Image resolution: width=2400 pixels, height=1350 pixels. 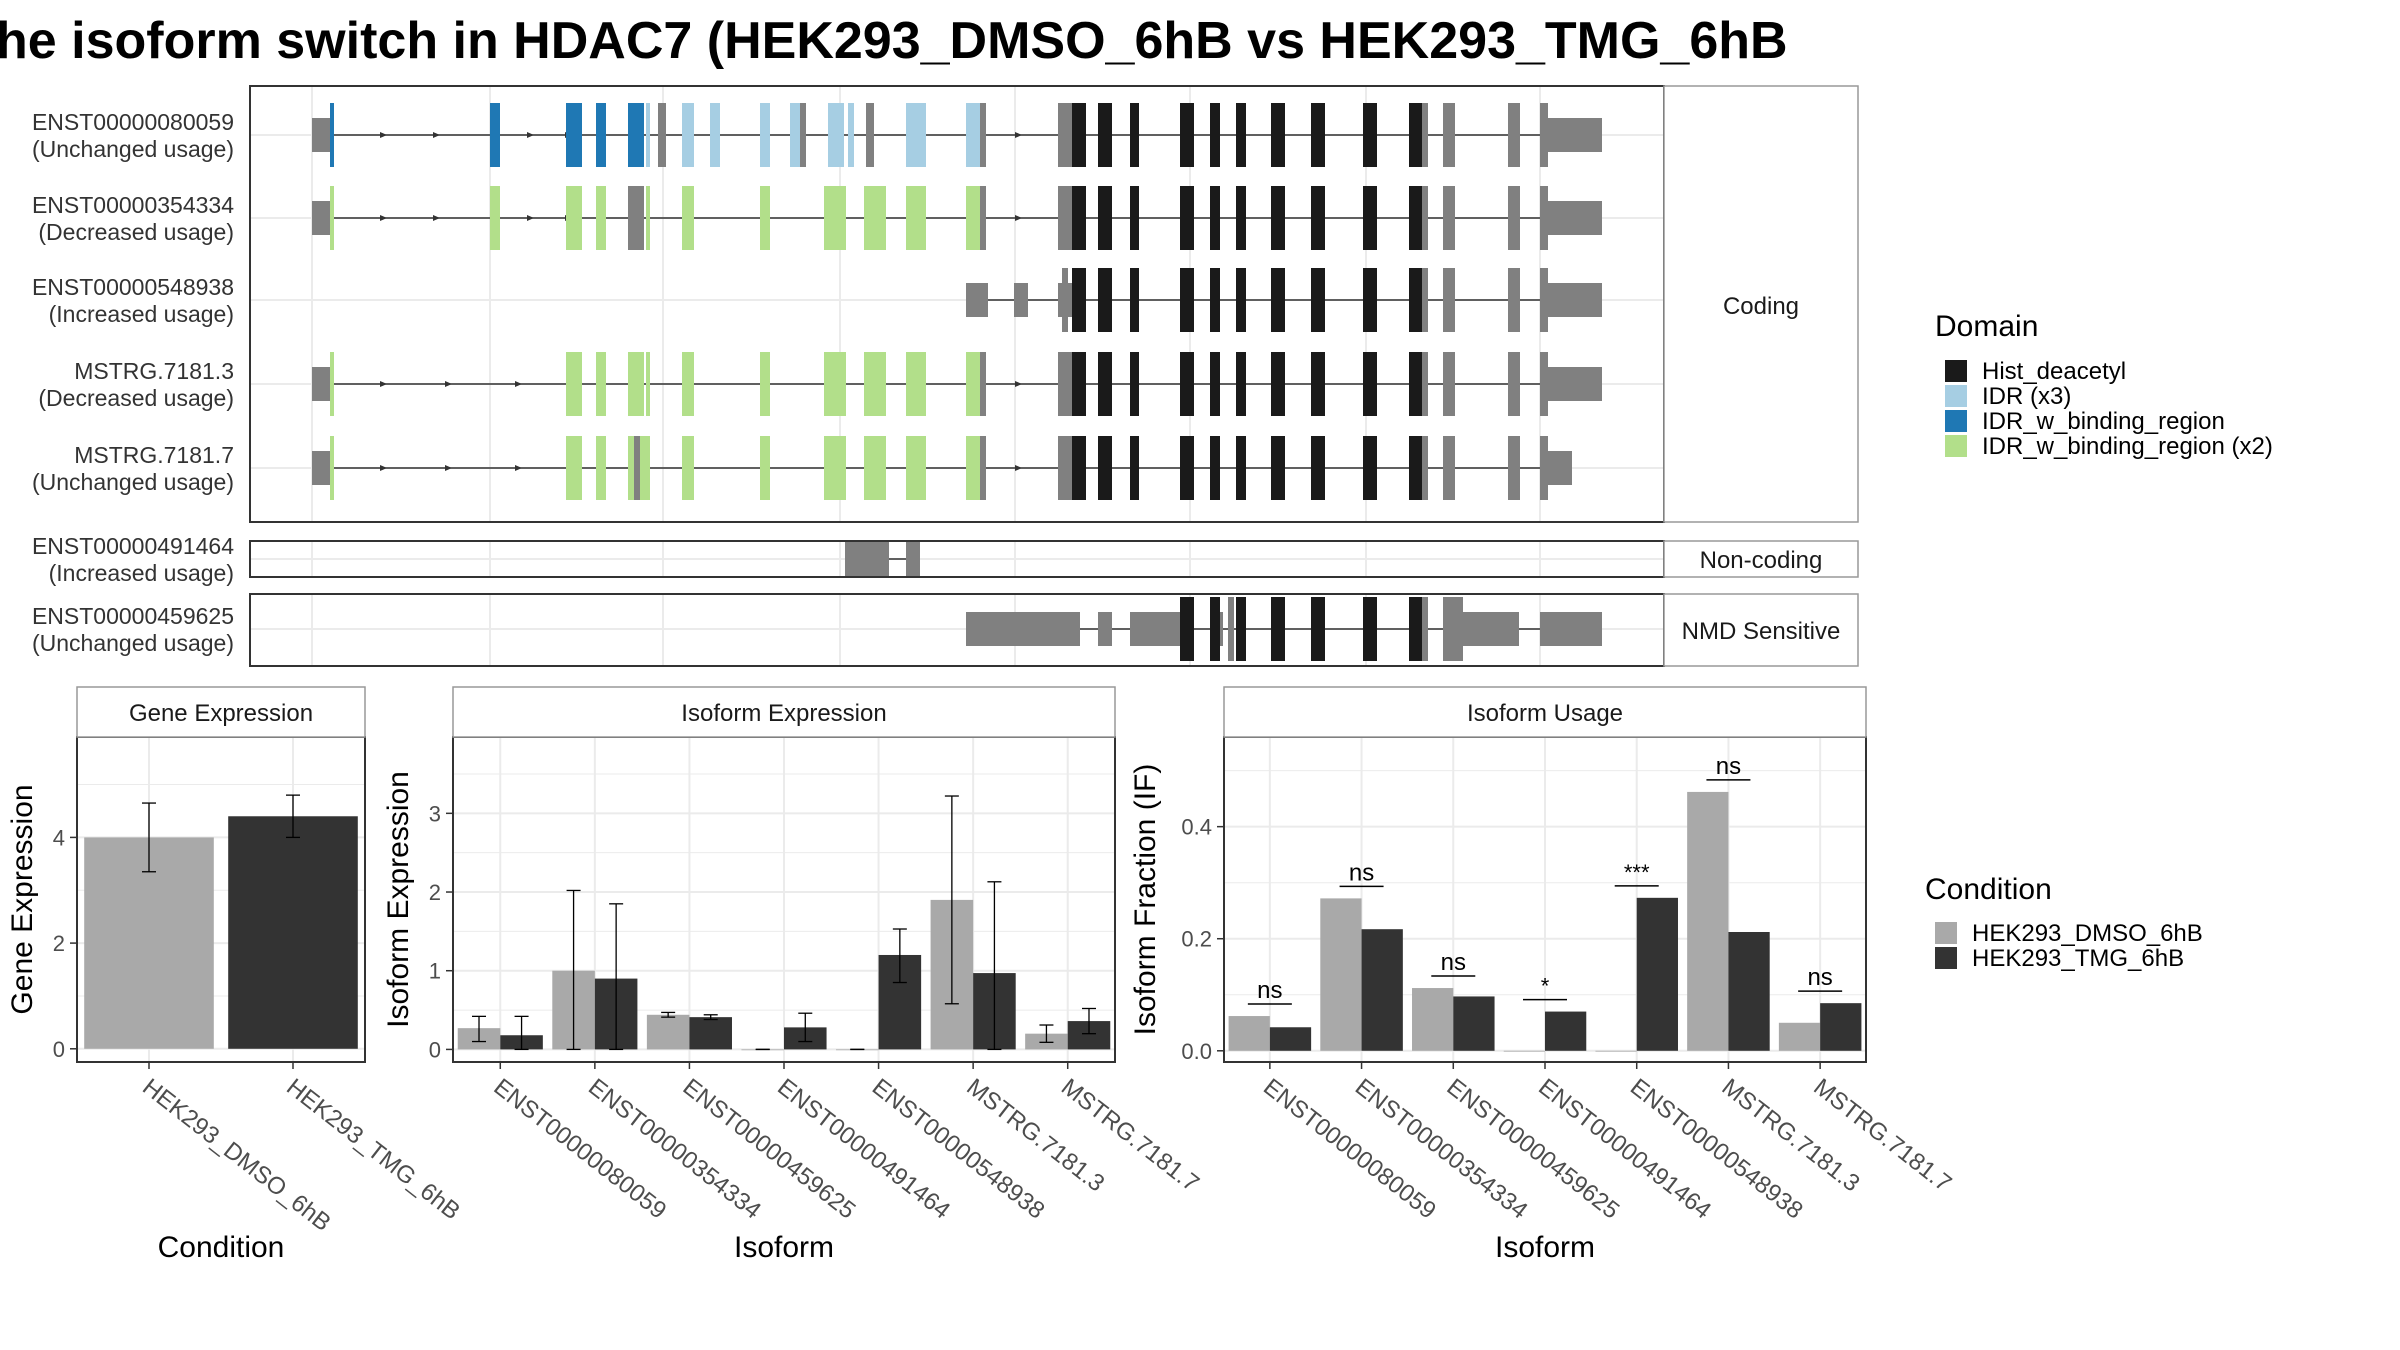 I want to click on noncoding-strip, so click(x=1761, y=559).